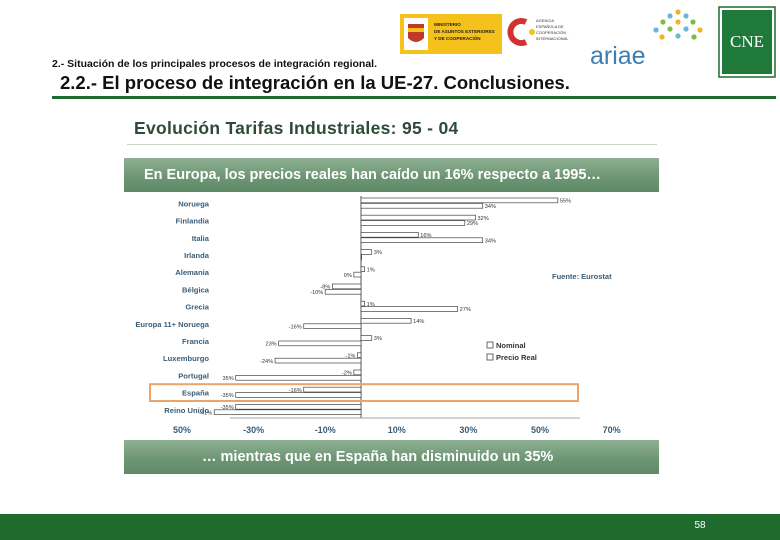 The image size is (780, 540). Describe the element at coordinates (409, 309) in the screenshot. I see `bar-real-grecia` at that location.